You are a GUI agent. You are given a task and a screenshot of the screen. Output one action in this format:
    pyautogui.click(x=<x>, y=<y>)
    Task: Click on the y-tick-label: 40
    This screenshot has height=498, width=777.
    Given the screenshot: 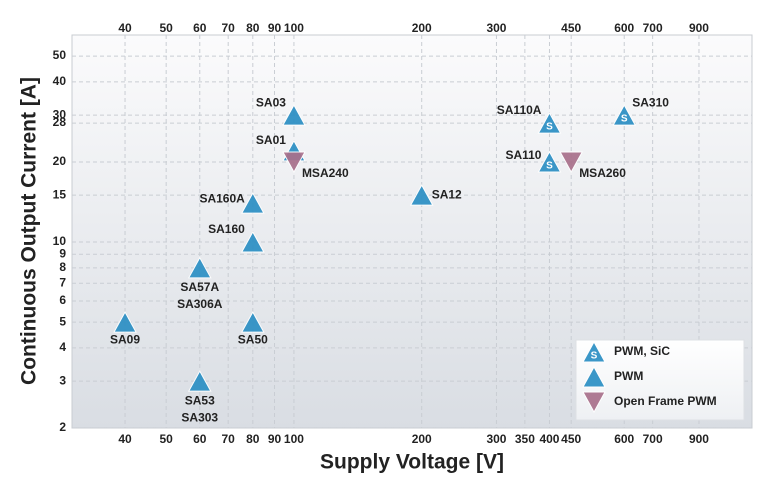 What is the action you would take?
    pyautogui.click(x=60, y=81)
    